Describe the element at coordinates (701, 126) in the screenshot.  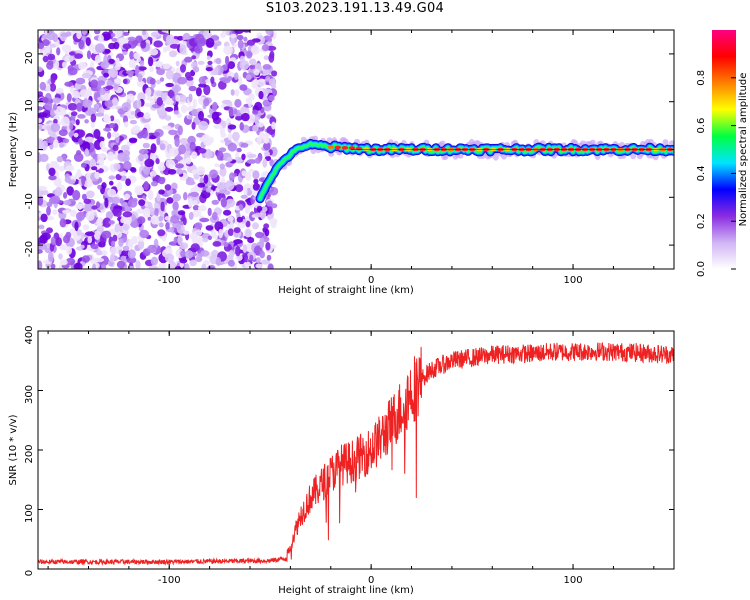
I see `colorbar-tick-label: 0.6` at that location.